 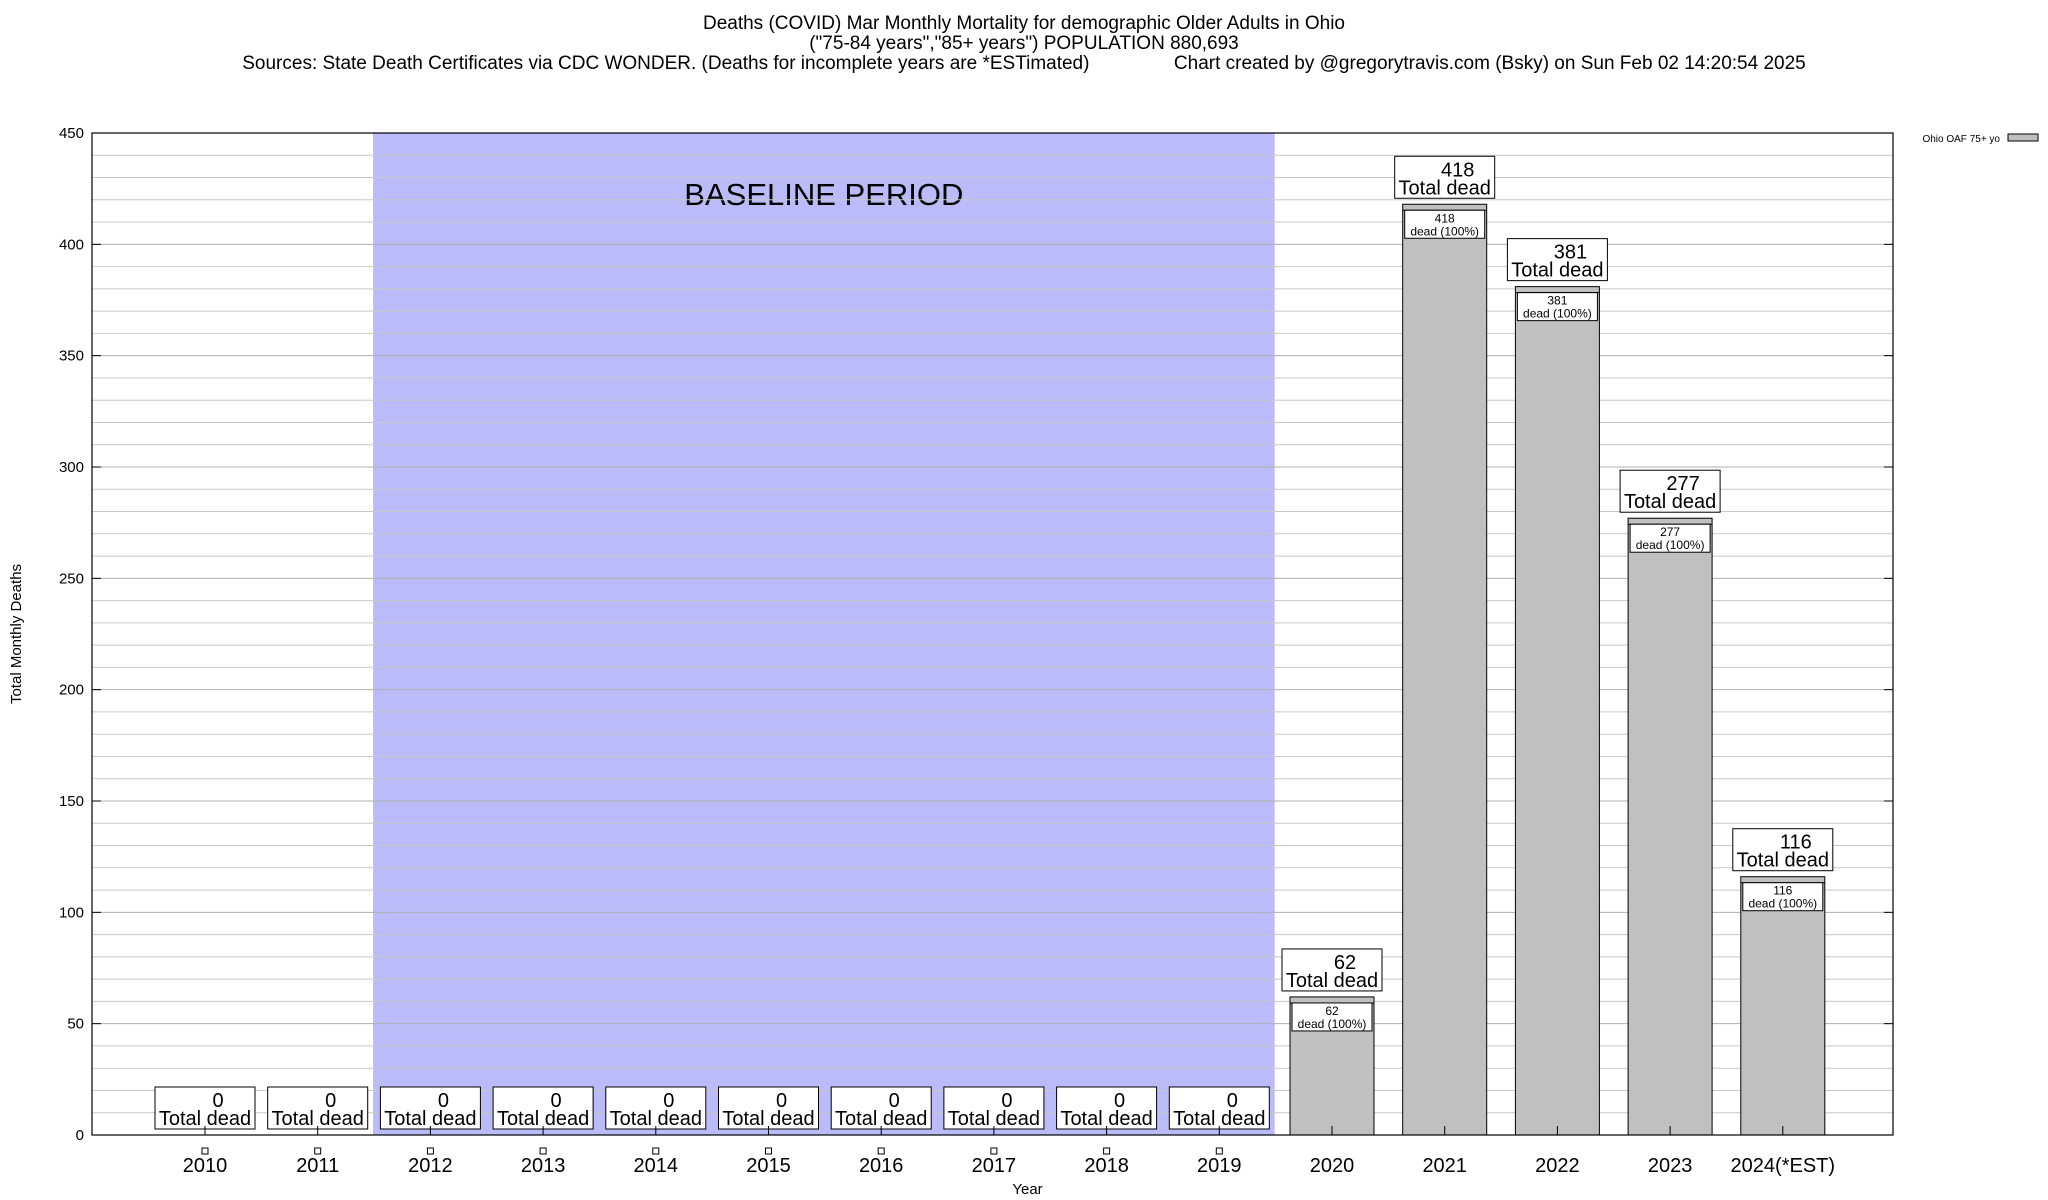 I want to click on x-tick-label: 2024(*EST), so click(x=1783, y=1166).